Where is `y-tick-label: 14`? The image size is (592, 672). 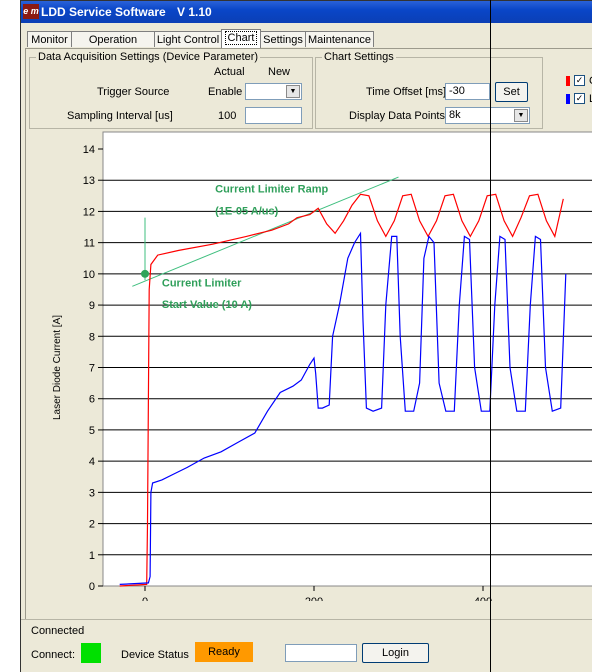 y-tick-label: 14 is located at coordinates (89, 150).